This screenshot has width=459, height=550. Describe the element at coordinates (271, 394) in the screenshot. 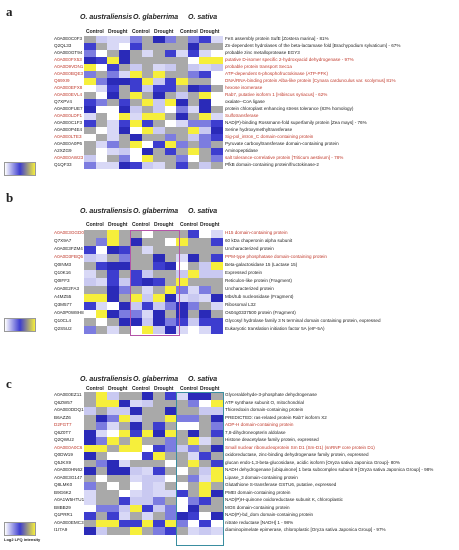

I see `protein-description: Glyceraldehyde-3-phosphate dehydrogenase` at that location.